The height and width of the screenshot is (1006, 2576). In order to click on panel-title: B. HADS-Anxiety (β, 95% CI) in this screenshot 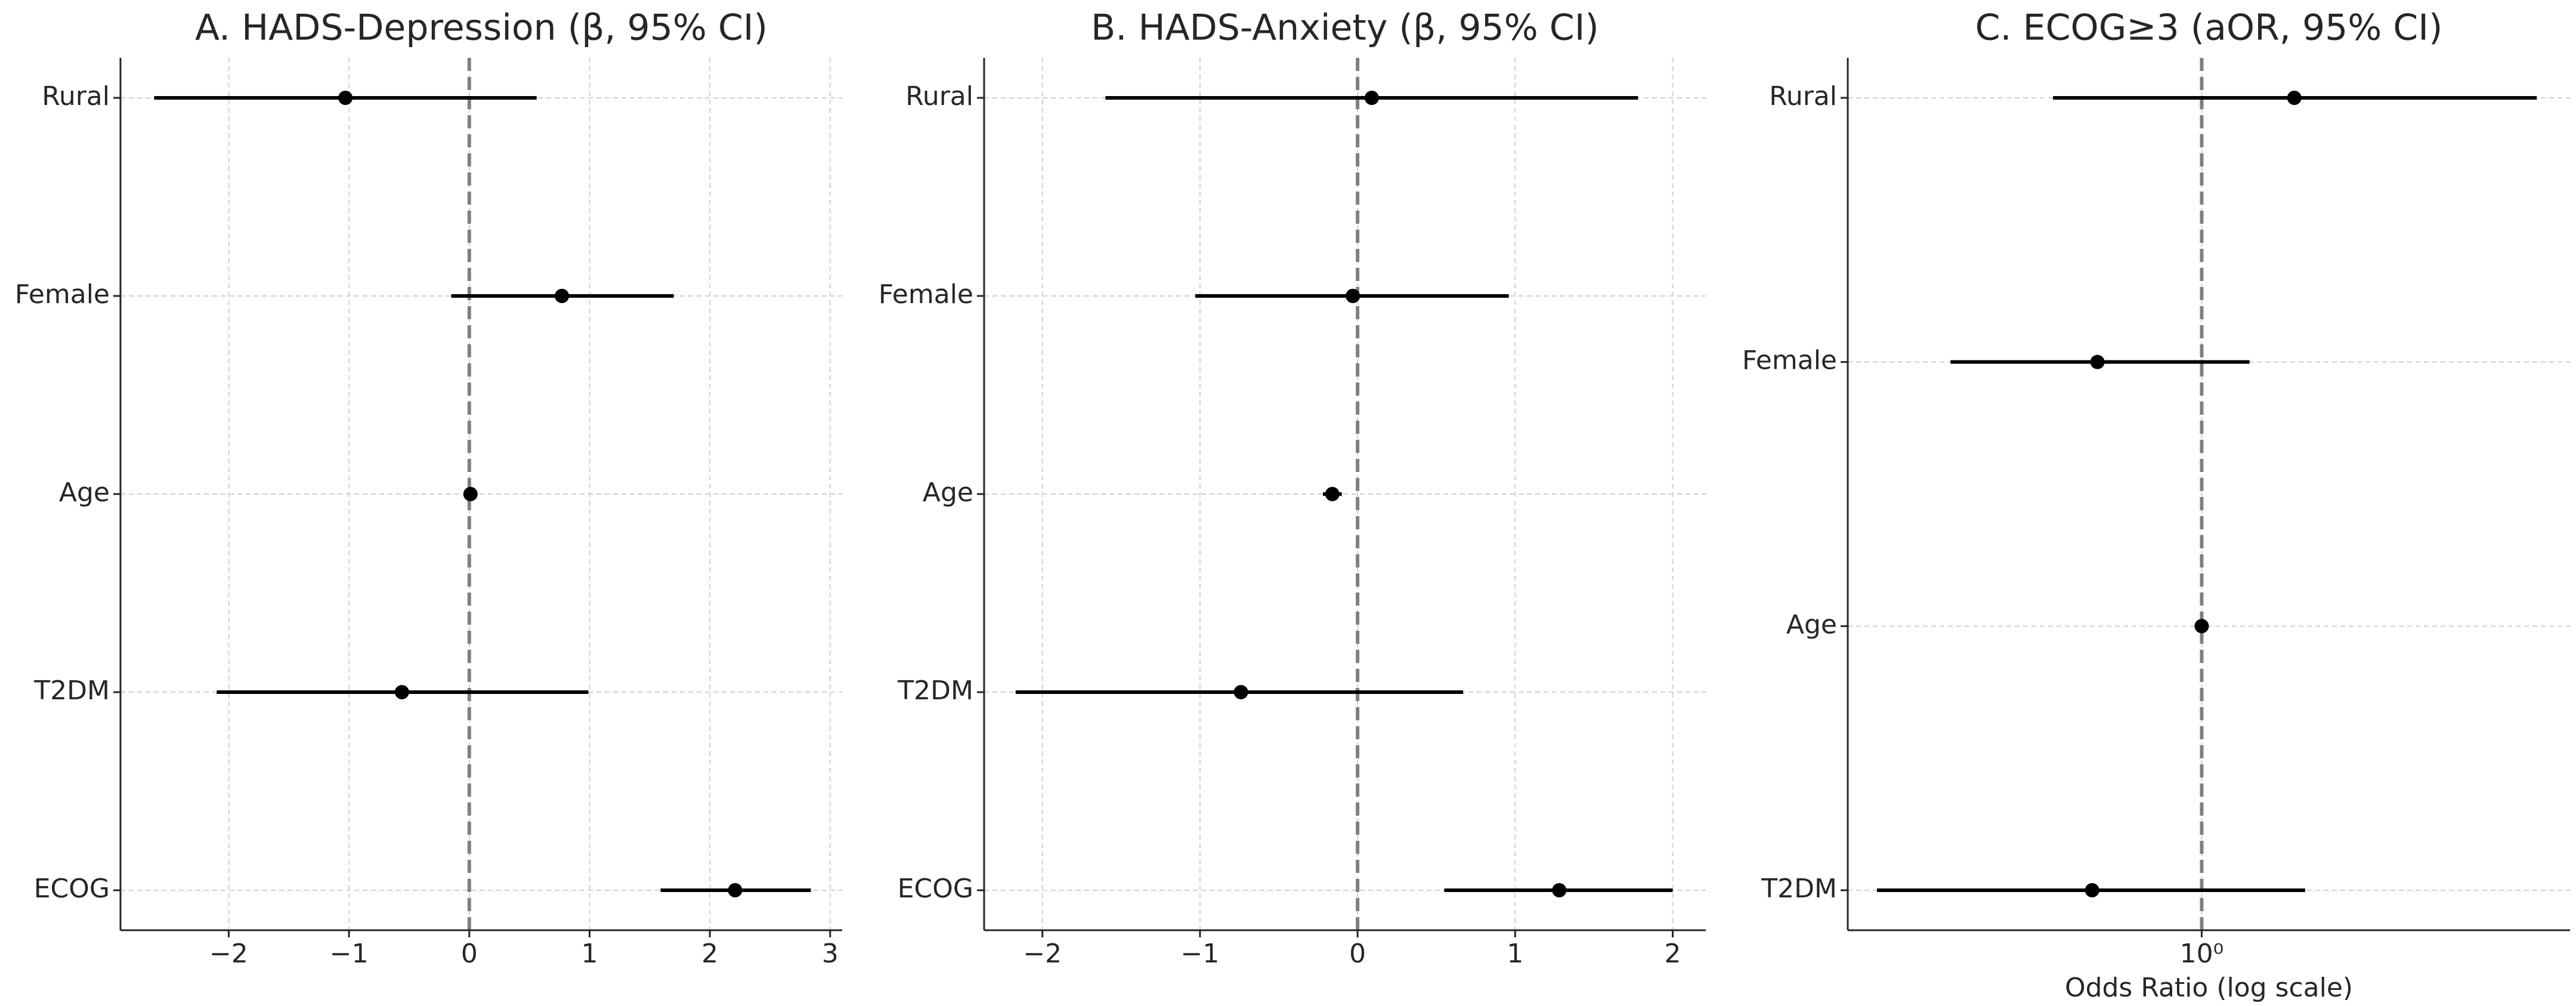, I will do `click(1345, 28)`.